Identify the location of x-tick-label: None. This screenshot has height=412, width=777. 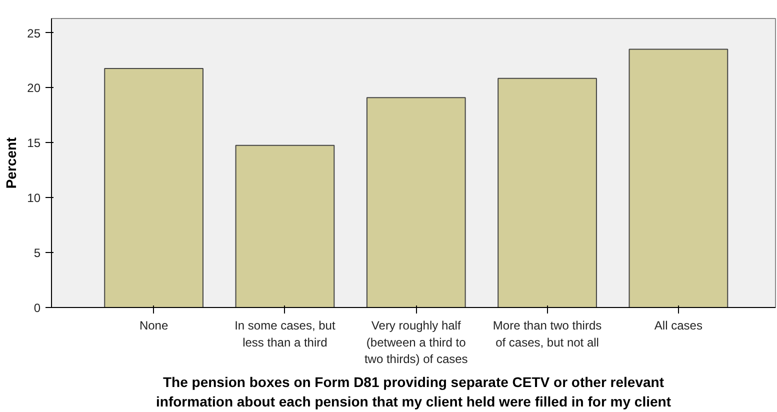
(153, 325).